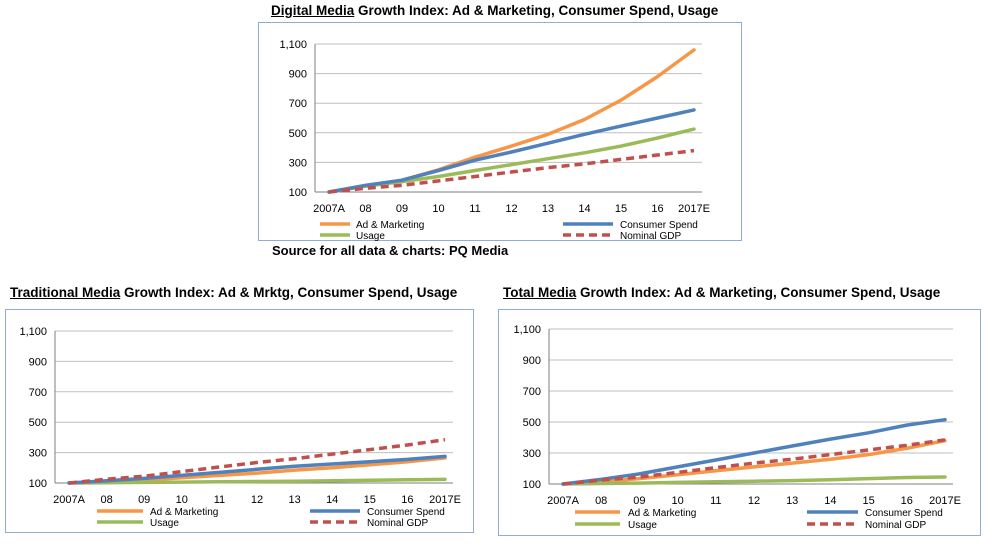 The width and height of the screenshot is (986, 550). Describe the element at coordinates (390, 250) in the screenshot. I see `source-note: Source for all data & charts: PQ Media` at that location.